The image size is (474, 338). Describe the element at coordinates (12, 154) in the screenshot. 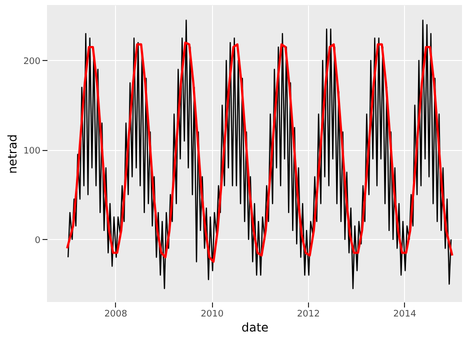

I see `y-axis-title: netrad` at that location.